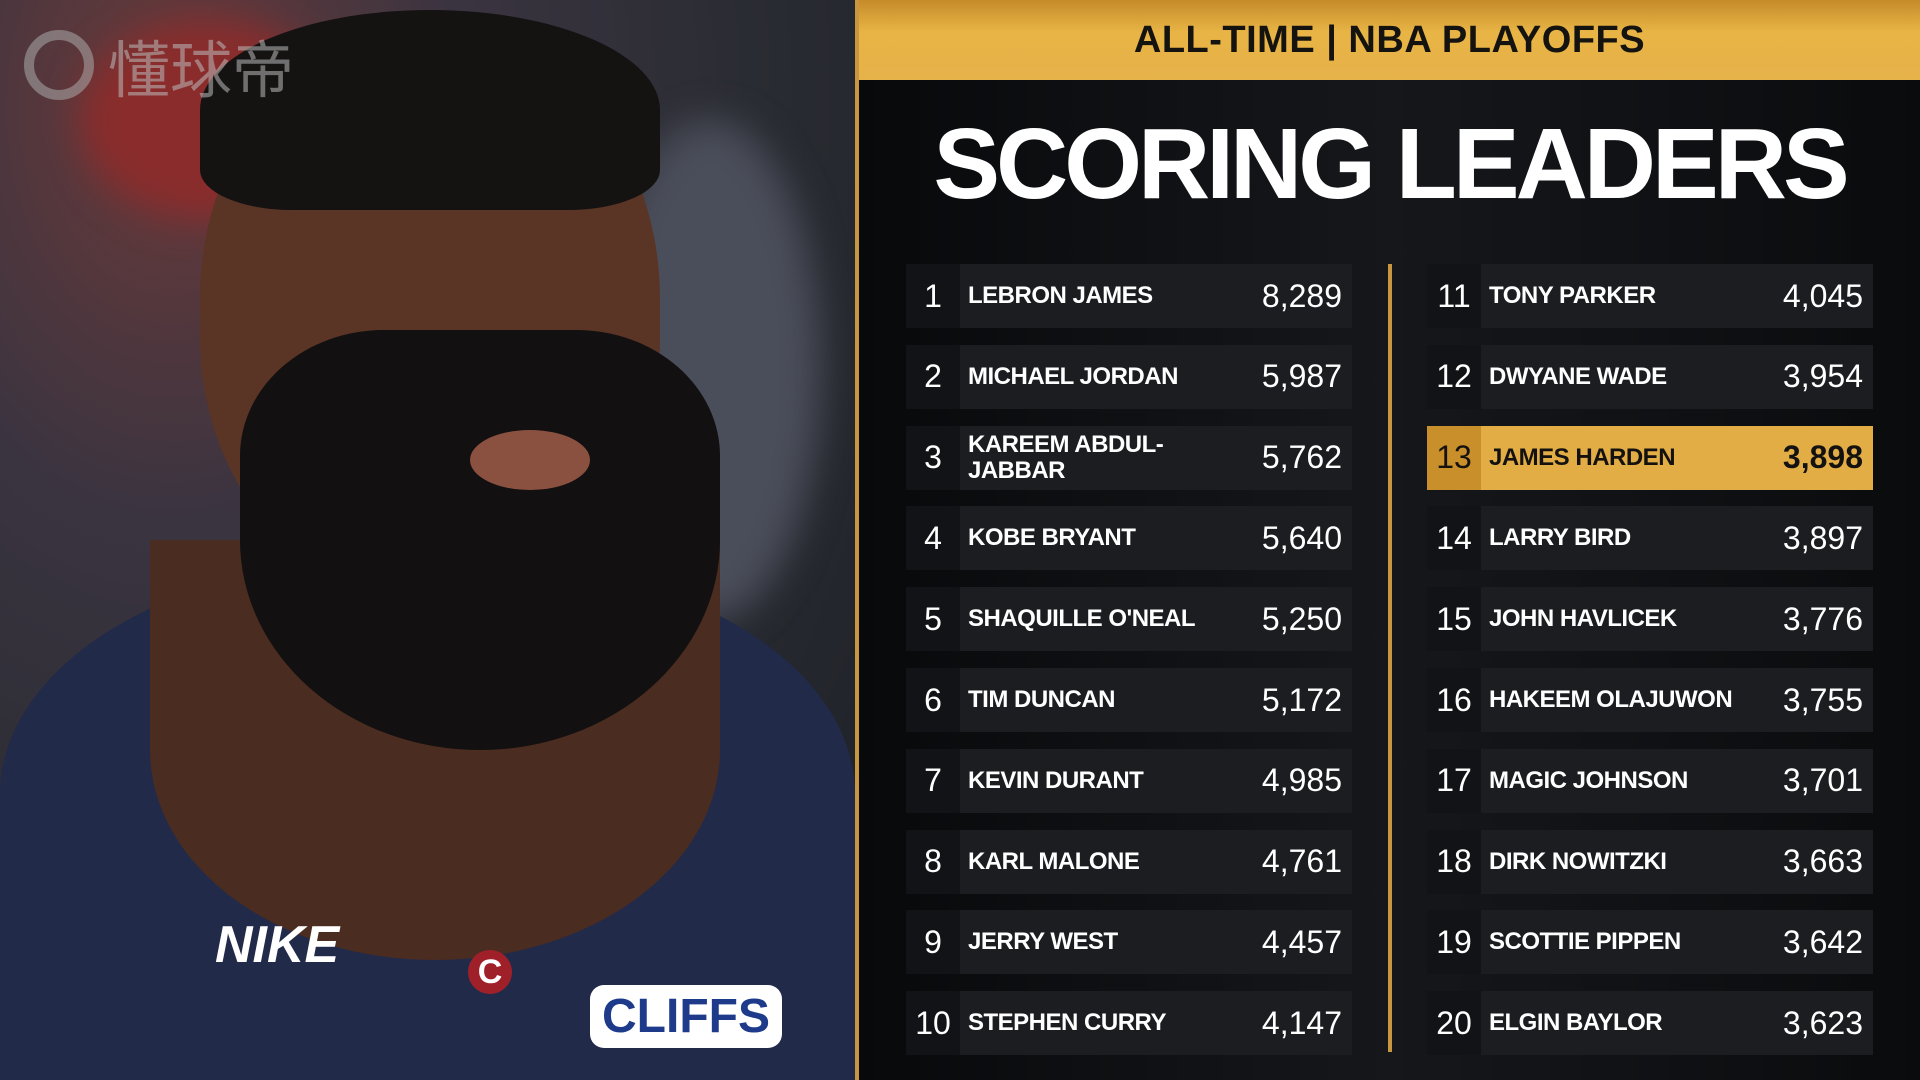  What do you see at coordinates (1822, 618) in the screenshot?
I see `points: 3,776` at bounding box center [1822, 618].